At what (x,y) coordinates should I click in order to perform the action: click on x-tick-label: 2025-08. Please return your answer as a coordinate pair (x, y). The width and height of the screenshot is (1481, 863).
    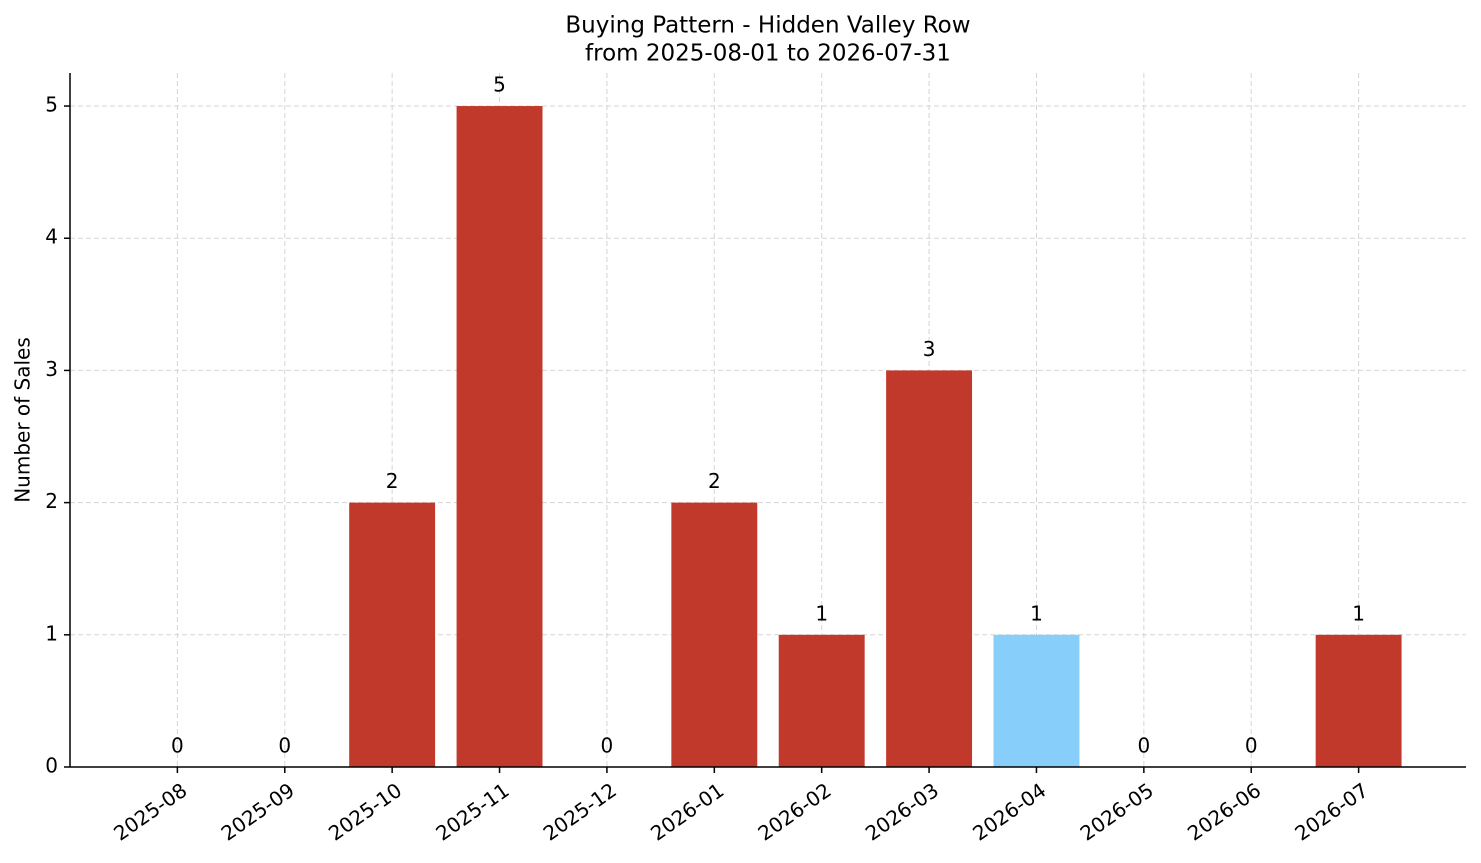
    Looking at the image, I should click on (150, 812).